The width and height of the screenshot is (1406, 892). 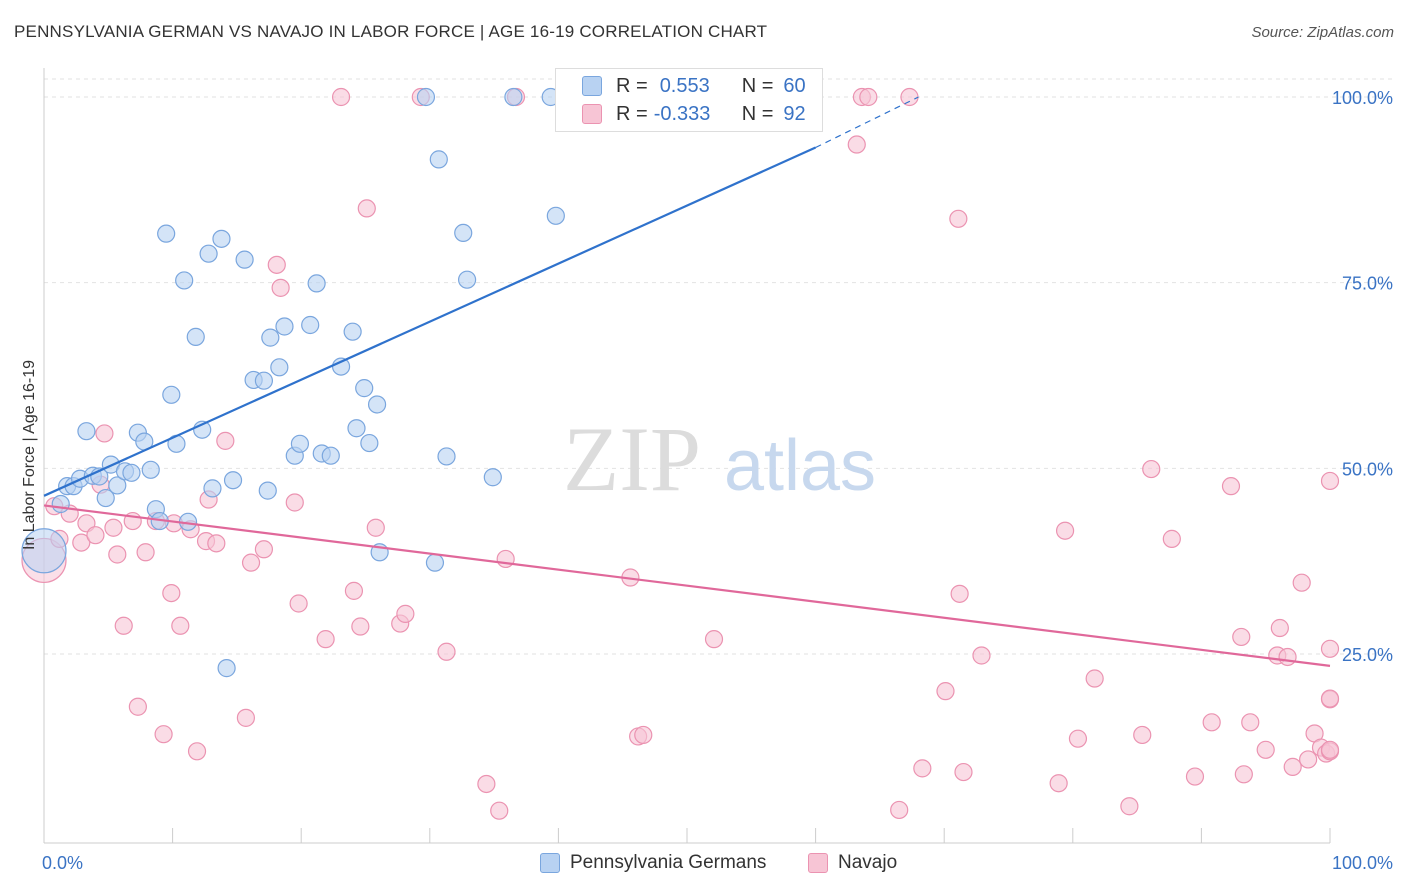 I want to click on legend-row-pink: R = -0.333 N = 92, so click(x=681, y=114).